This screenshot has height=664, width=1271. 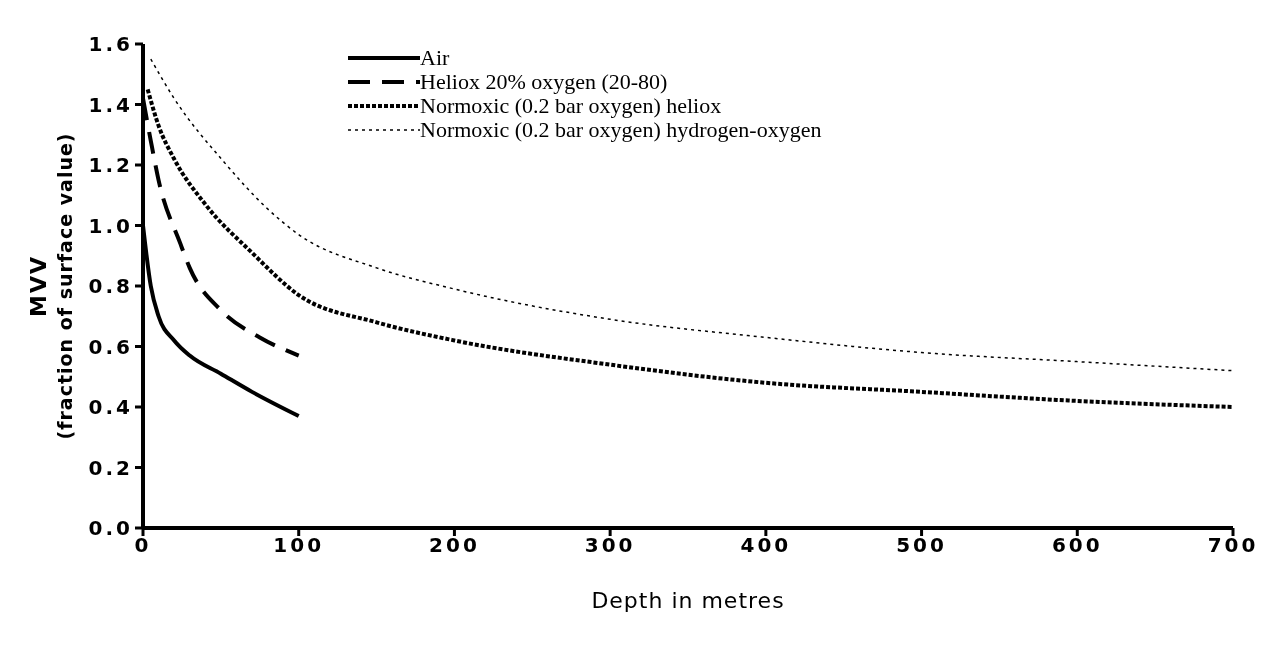 What do you see at coordinates (110, 467) in the screenshot?
I see `y-tick-label: 0.2` at bounding box center [110, 467].